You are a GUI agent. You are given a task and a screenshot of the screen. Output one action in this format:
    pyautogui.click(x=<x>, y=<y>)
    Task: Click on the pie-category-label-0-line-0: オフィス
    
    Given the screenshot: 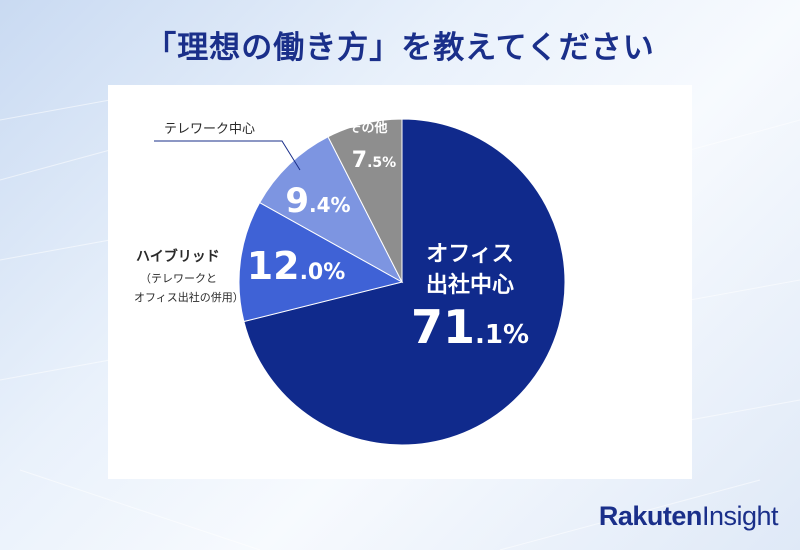 What is the action you would take?
    pyautogui.click(x=470, y=254)
    